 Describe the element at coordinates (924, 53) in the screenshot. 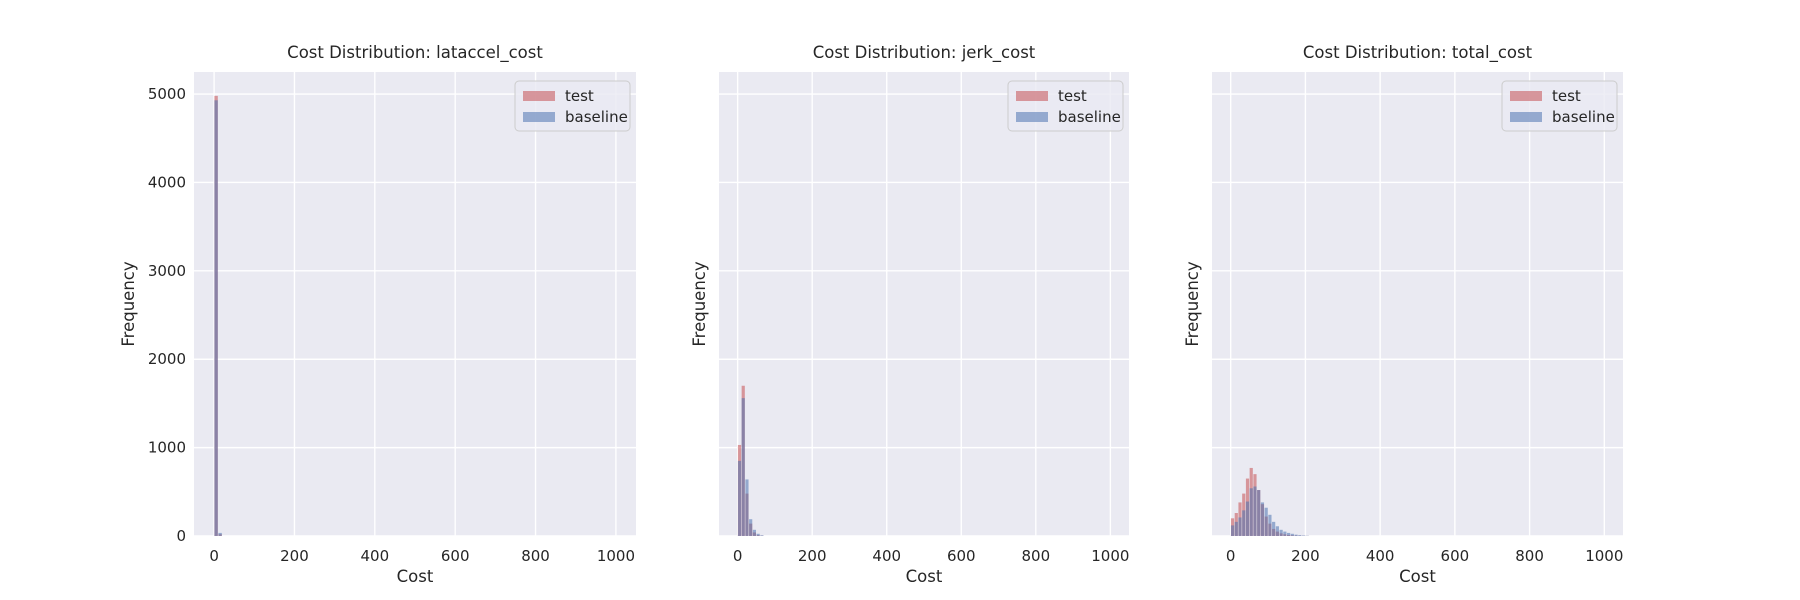

I see `chart-title: Cost Distribution: jerk_cost` at that location.